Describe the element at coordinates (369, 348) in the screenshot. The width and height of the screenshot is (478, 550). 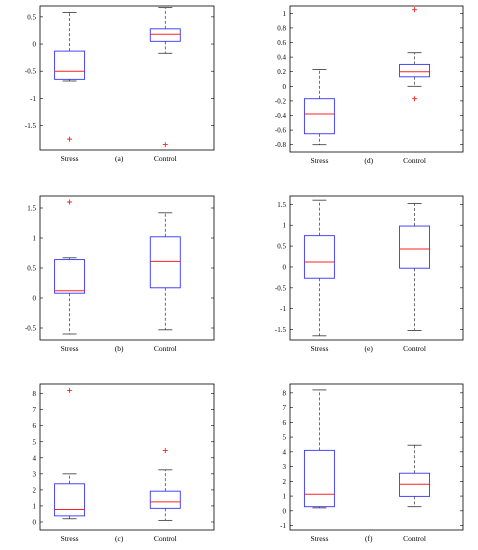
I see `panel-label: (e)` at that location.